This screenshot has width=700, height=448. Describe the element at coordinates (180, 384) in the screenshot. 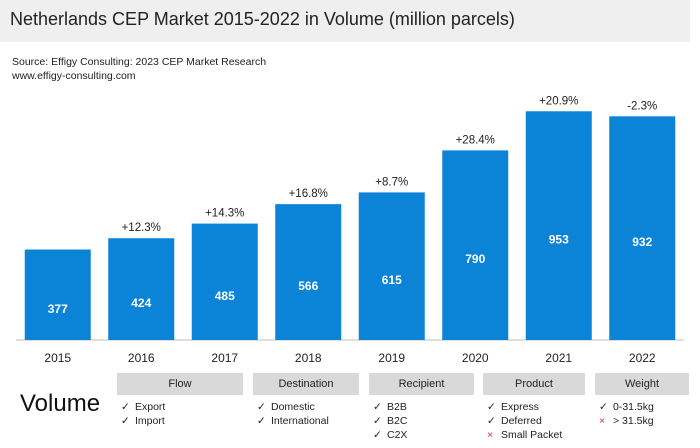

I see `segment-header-flow: Flow` at that location.